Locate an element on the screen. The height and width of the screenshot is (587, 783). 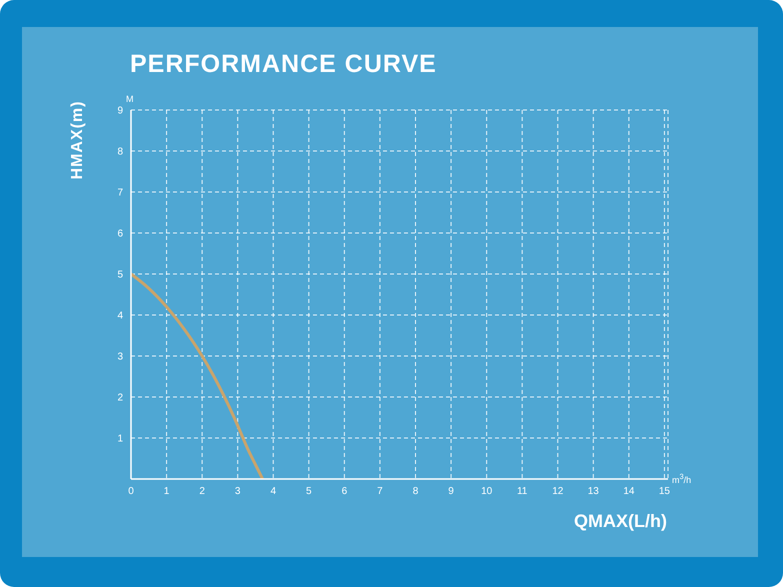
x-tick-label: 5 is located at coordinates (309, 492).